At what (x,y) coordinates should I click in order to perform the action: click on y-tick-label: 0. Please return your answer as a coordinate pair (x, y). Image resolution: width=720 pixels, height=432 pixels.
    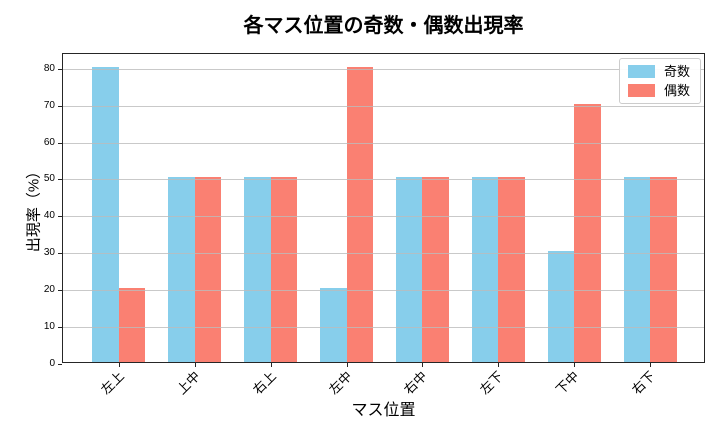
    Looking at the image, I should click on (52, 363).